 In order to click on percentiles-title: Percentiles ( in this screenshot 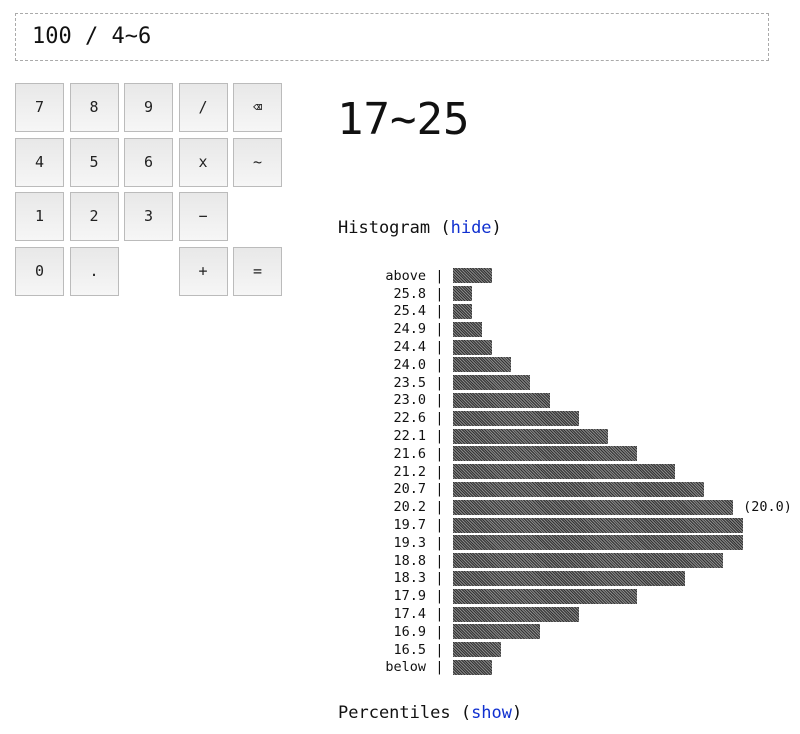, I will do `click(405, 713)`.